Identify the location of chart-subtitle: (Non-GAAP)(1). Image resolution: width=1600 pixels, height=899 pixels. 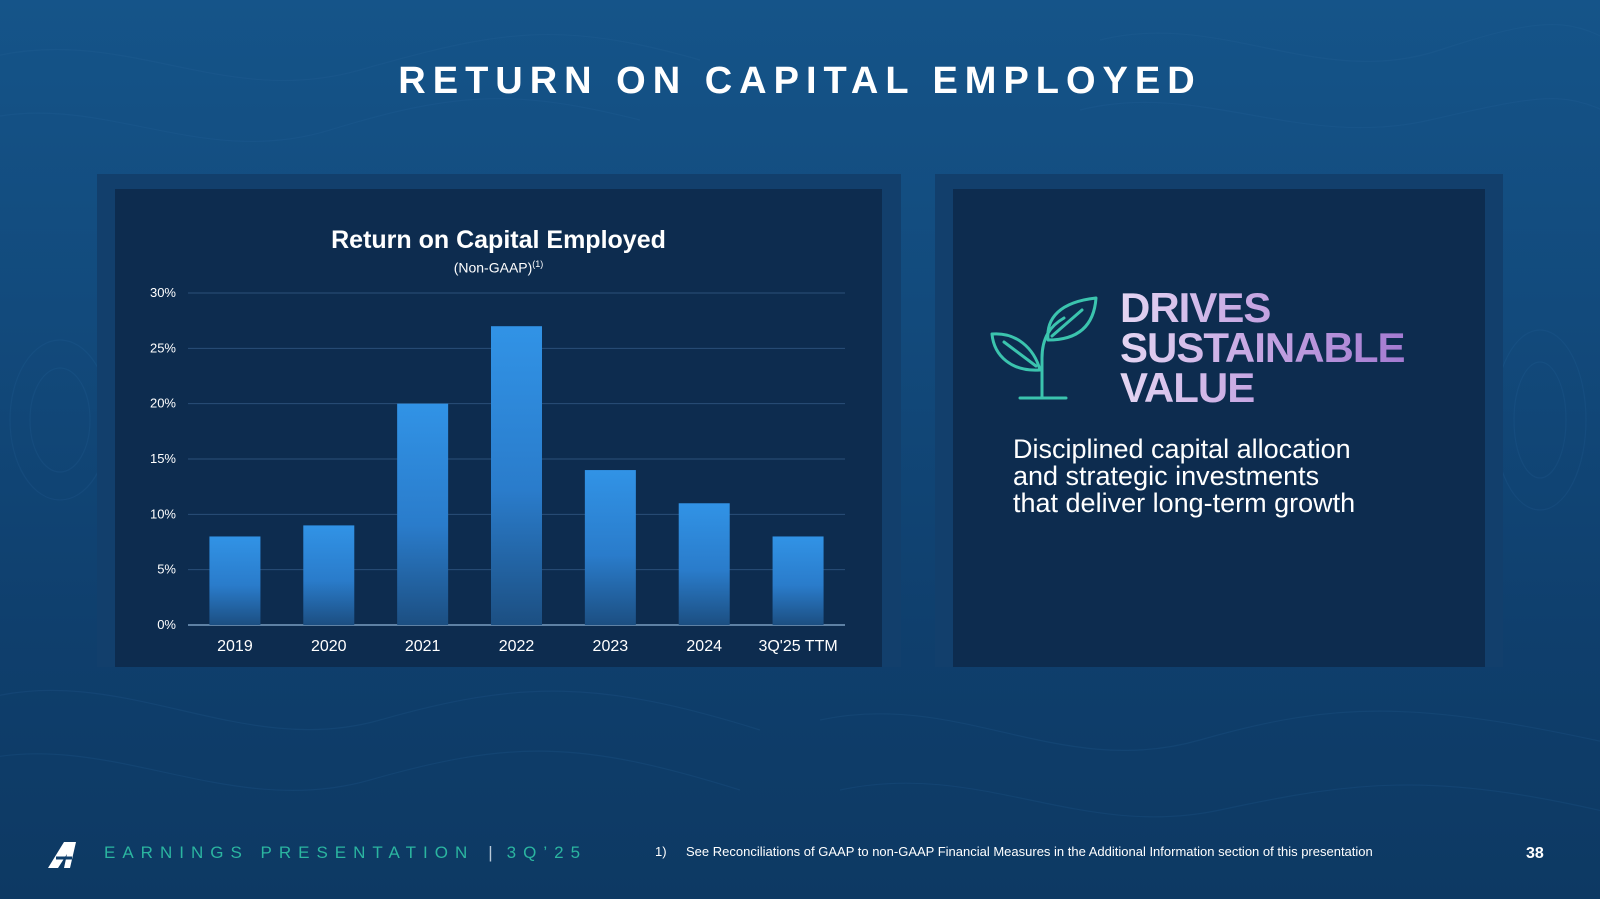
(498, 267).